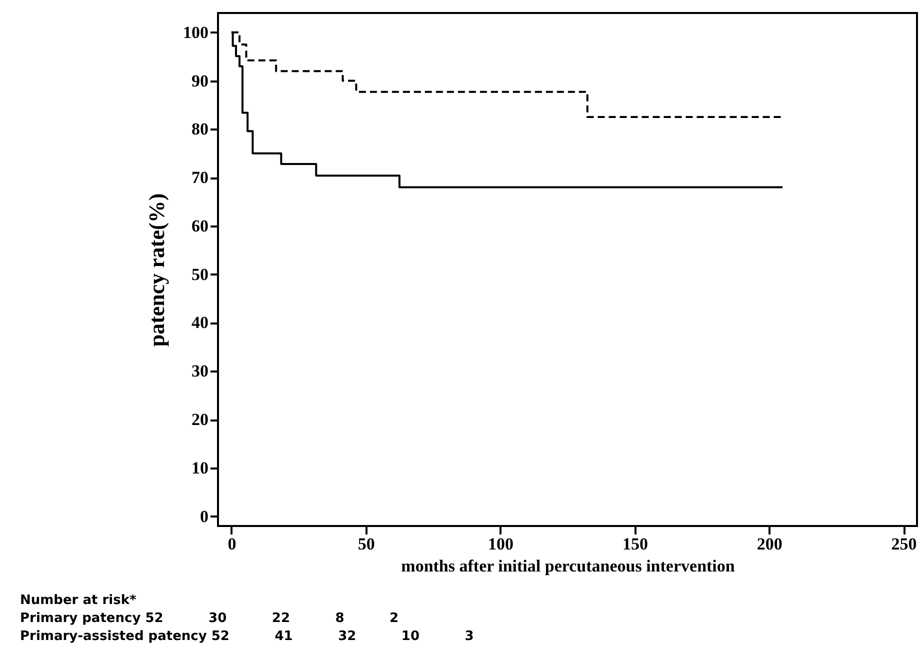 The height and width of the screenshot is (650, 924). Describe the element at coordinates (200, 371) in the screenshot. I see `y-tick-label: 30` at that location.